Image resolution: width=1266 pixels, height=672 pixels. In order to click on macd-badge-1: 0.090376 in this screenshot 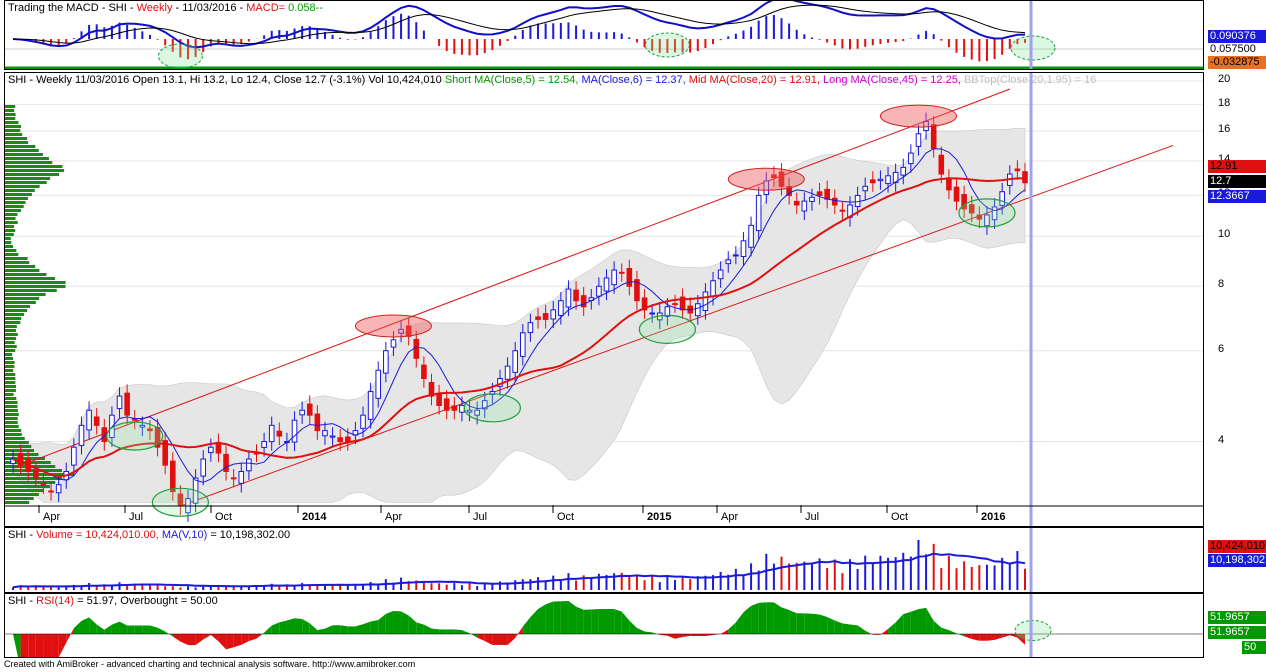, I will do `click(1237, 36)`.